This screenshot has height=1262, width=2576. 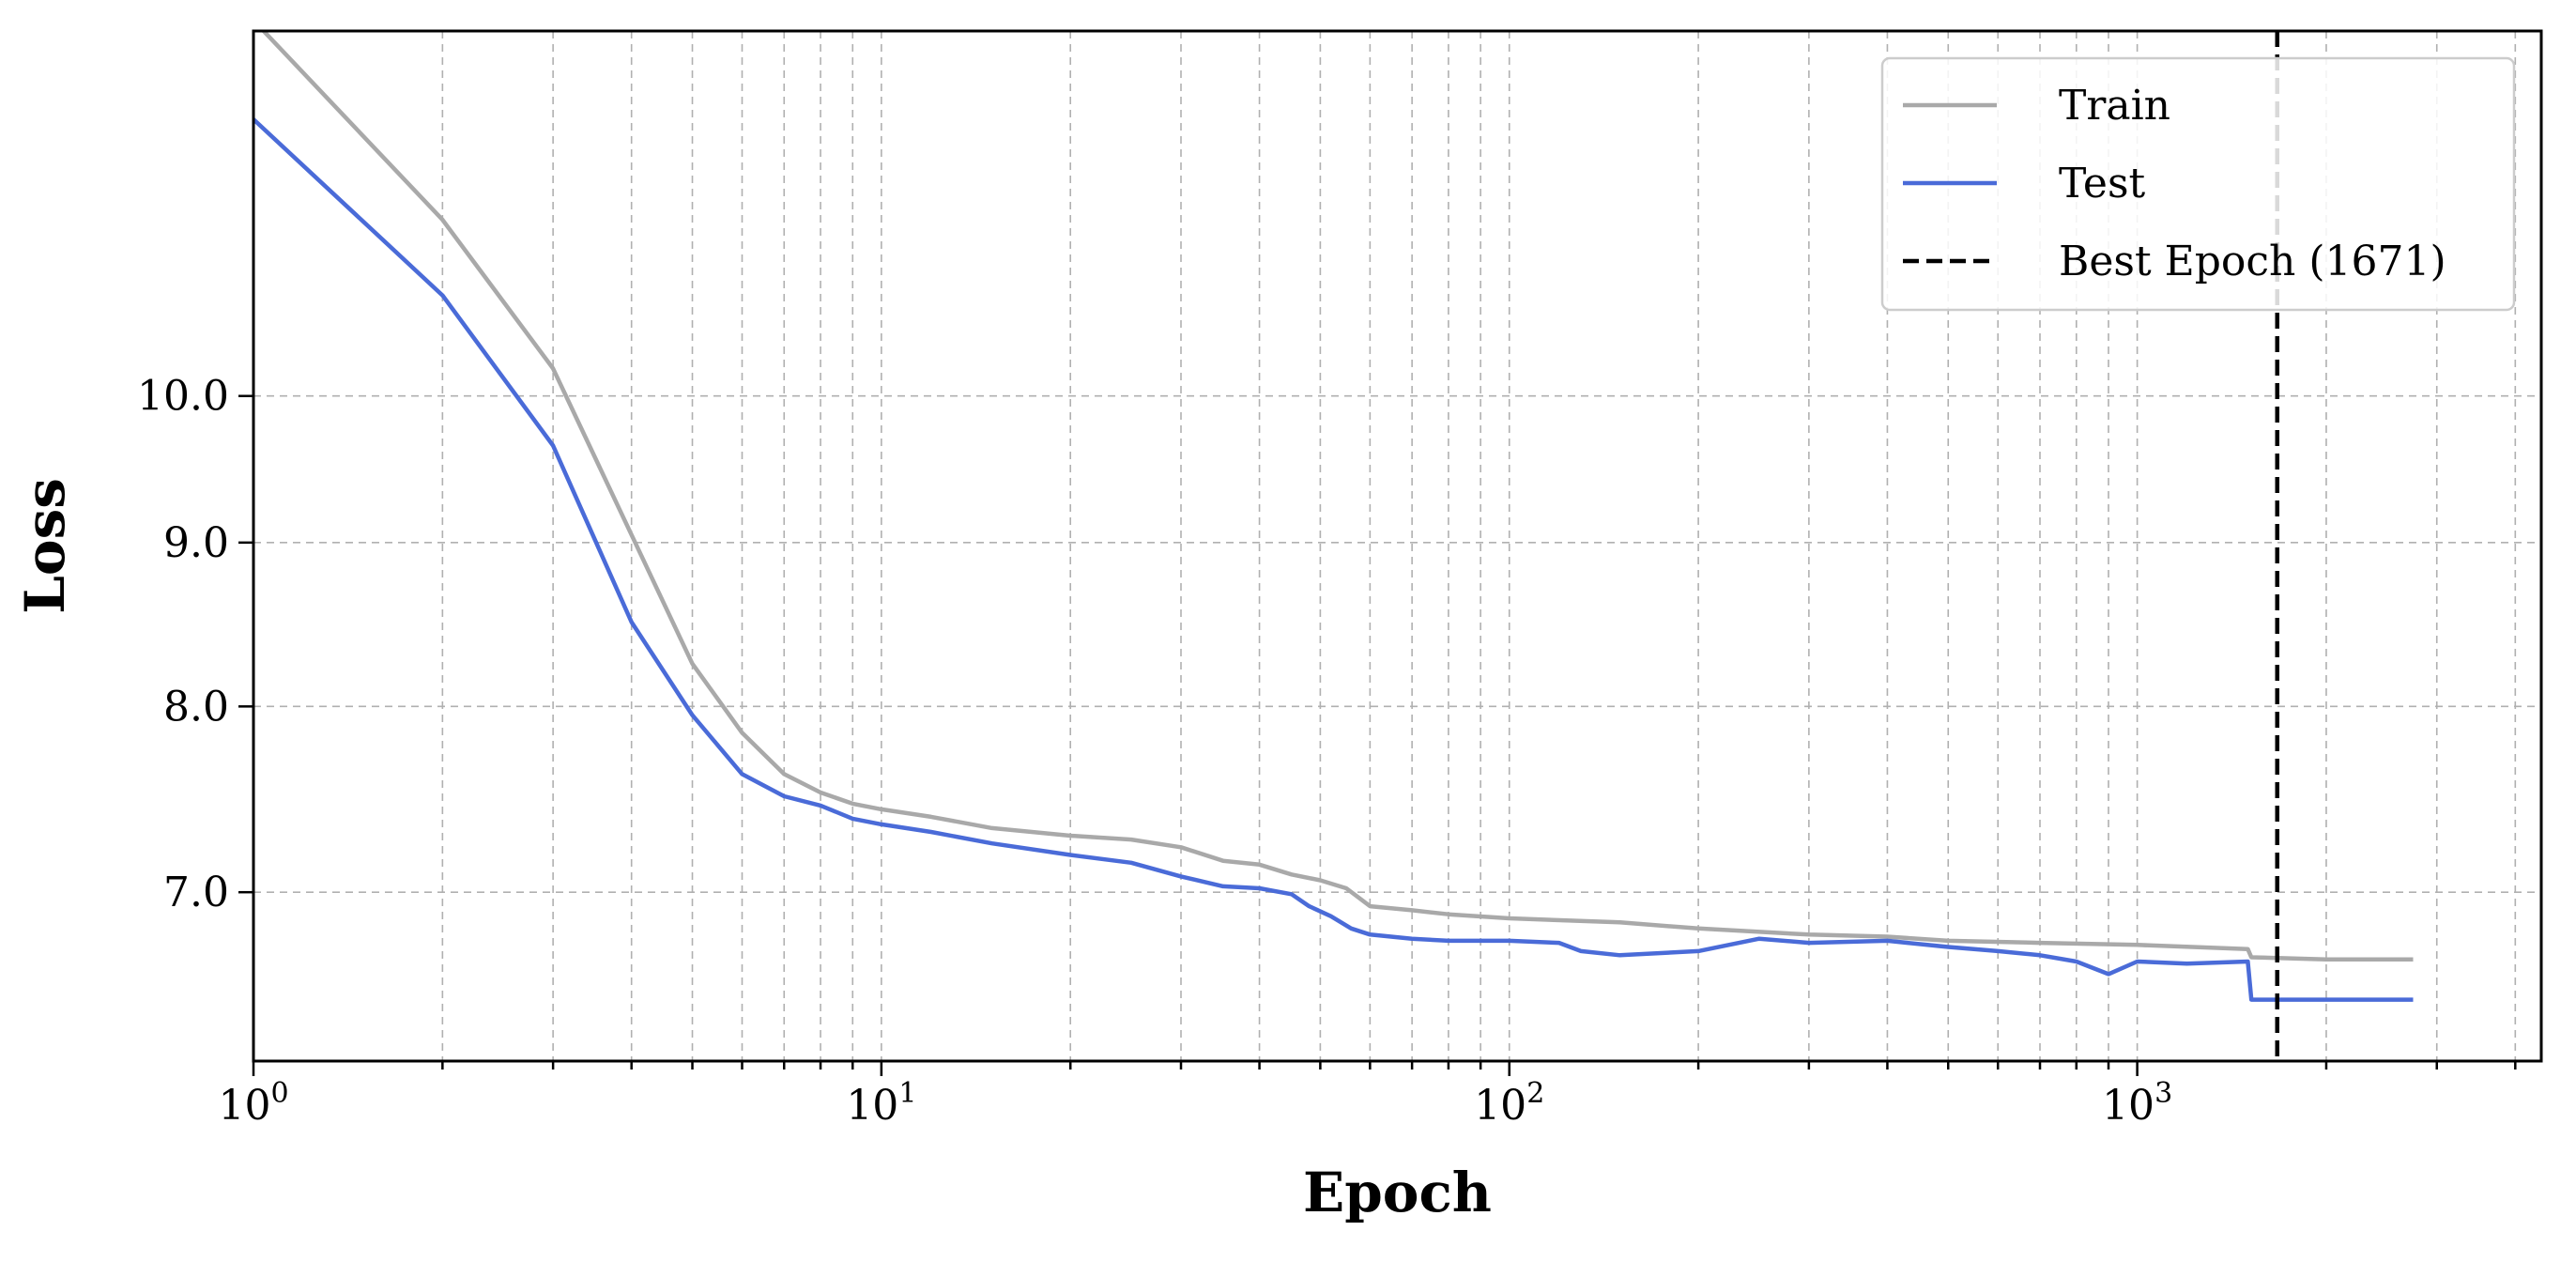 I want to click on x-axis-title: Epoch, so click(x=1398, y=1192).